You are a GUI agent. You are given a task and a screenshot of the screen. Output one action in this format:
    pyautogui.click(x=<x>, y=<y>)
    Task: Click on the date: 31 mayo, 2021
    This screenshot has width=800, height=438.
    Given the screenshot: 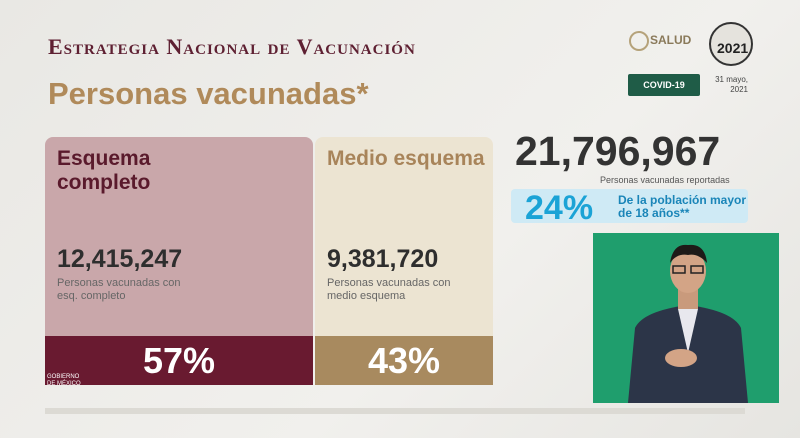 What is the action you would take?
    pyautogui.click(x=731, y=84)
    